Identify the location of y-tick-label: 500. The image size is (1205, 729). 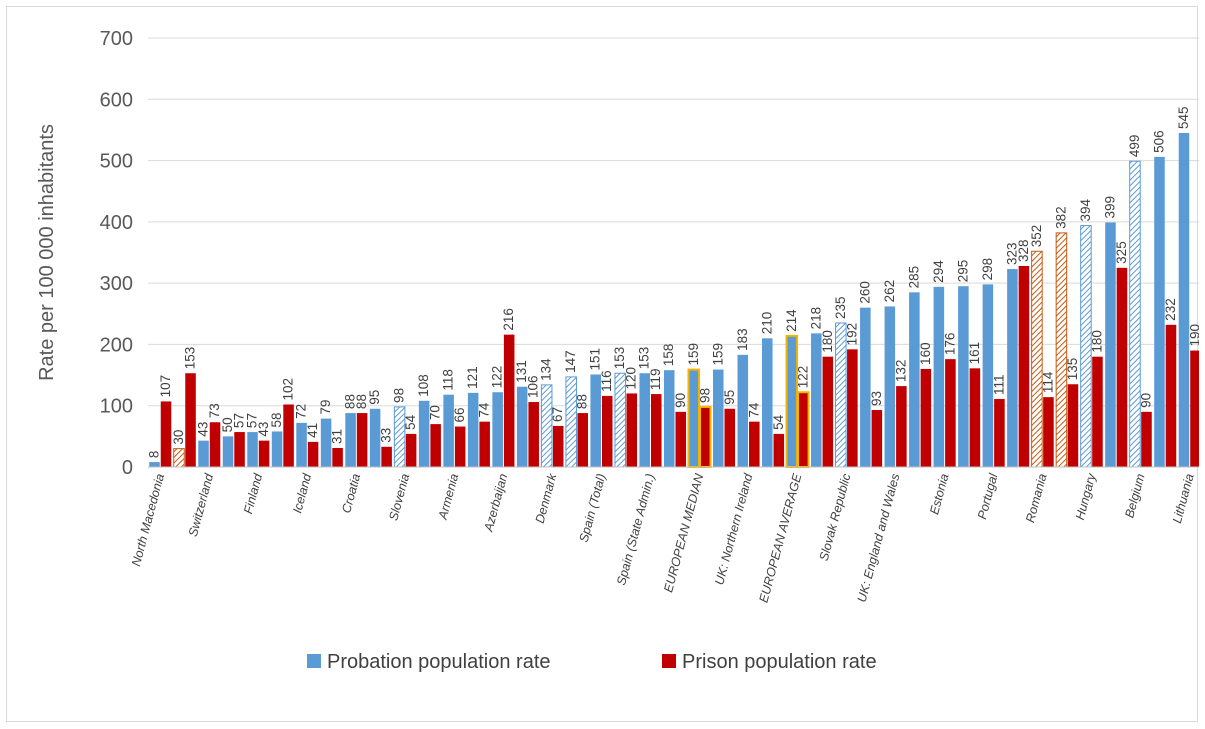
(116, 162).